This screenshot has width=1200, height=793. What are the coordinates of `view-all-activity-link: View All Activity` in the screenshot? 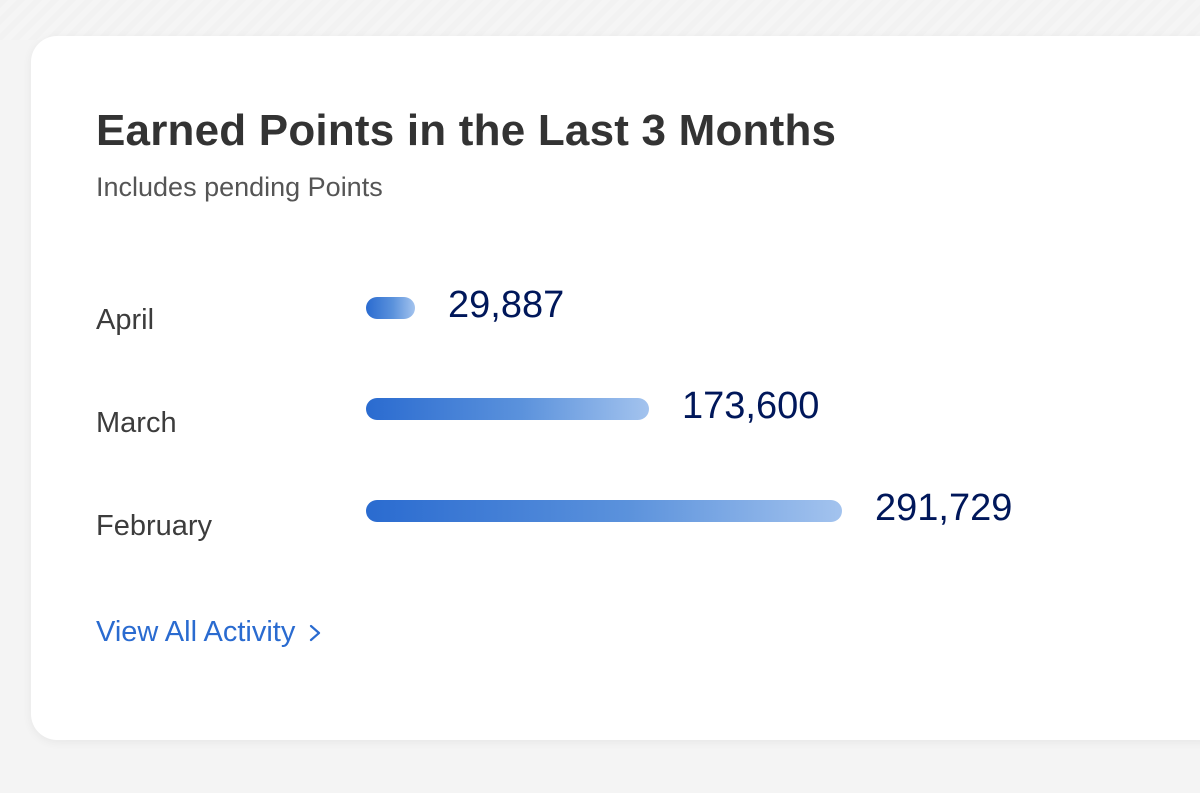 It's located at (209, 632).